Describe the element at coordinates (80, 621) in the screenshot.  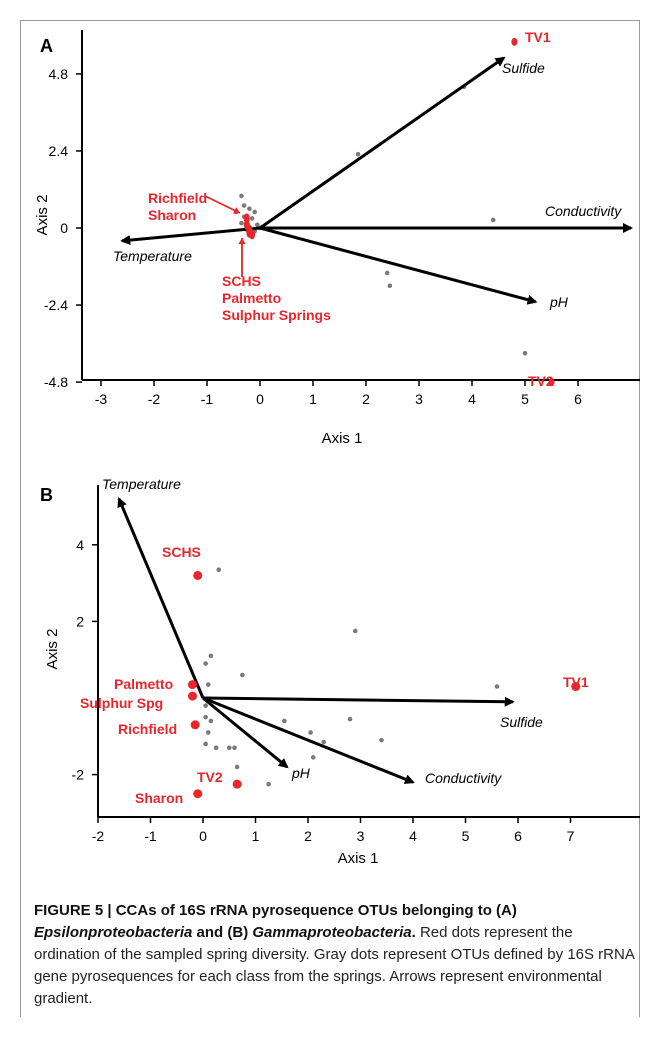
I see `y-tick-label: 2` at that location.